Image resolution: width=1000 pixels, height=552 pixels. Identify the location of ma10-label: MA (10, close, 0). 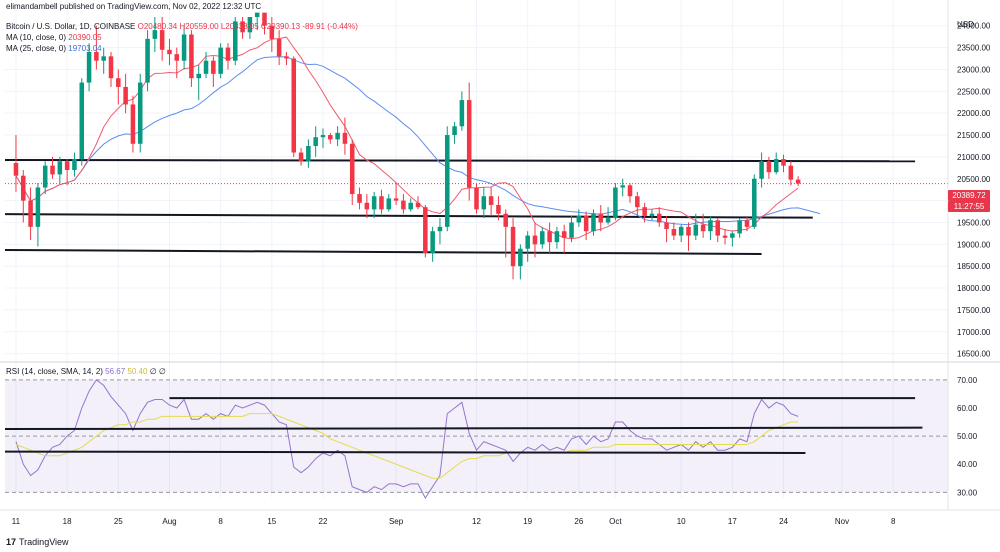
(36, 37).